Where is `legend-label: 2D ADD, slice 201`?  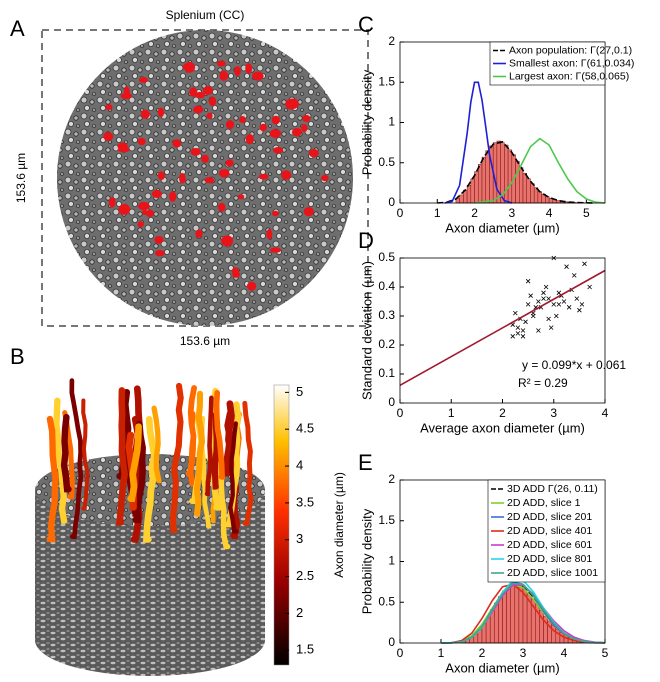
legend-label: 2D ADD, slice 201 is located at coordinates (549, 517).